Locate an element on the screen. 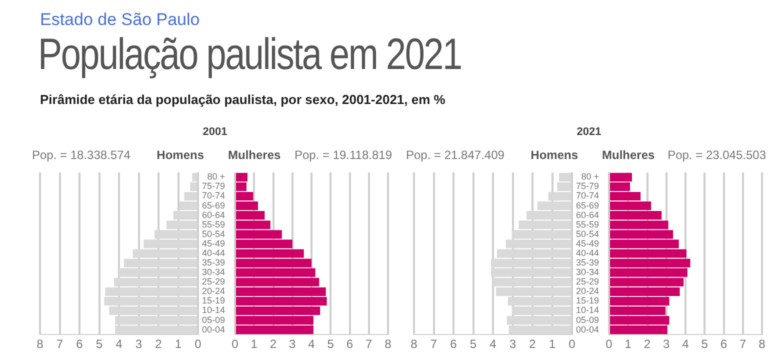 Image resolution: width=779 pixels, height=358 pixels. text: Pop. = 19.118.819 is located at coordinates (343, 155).